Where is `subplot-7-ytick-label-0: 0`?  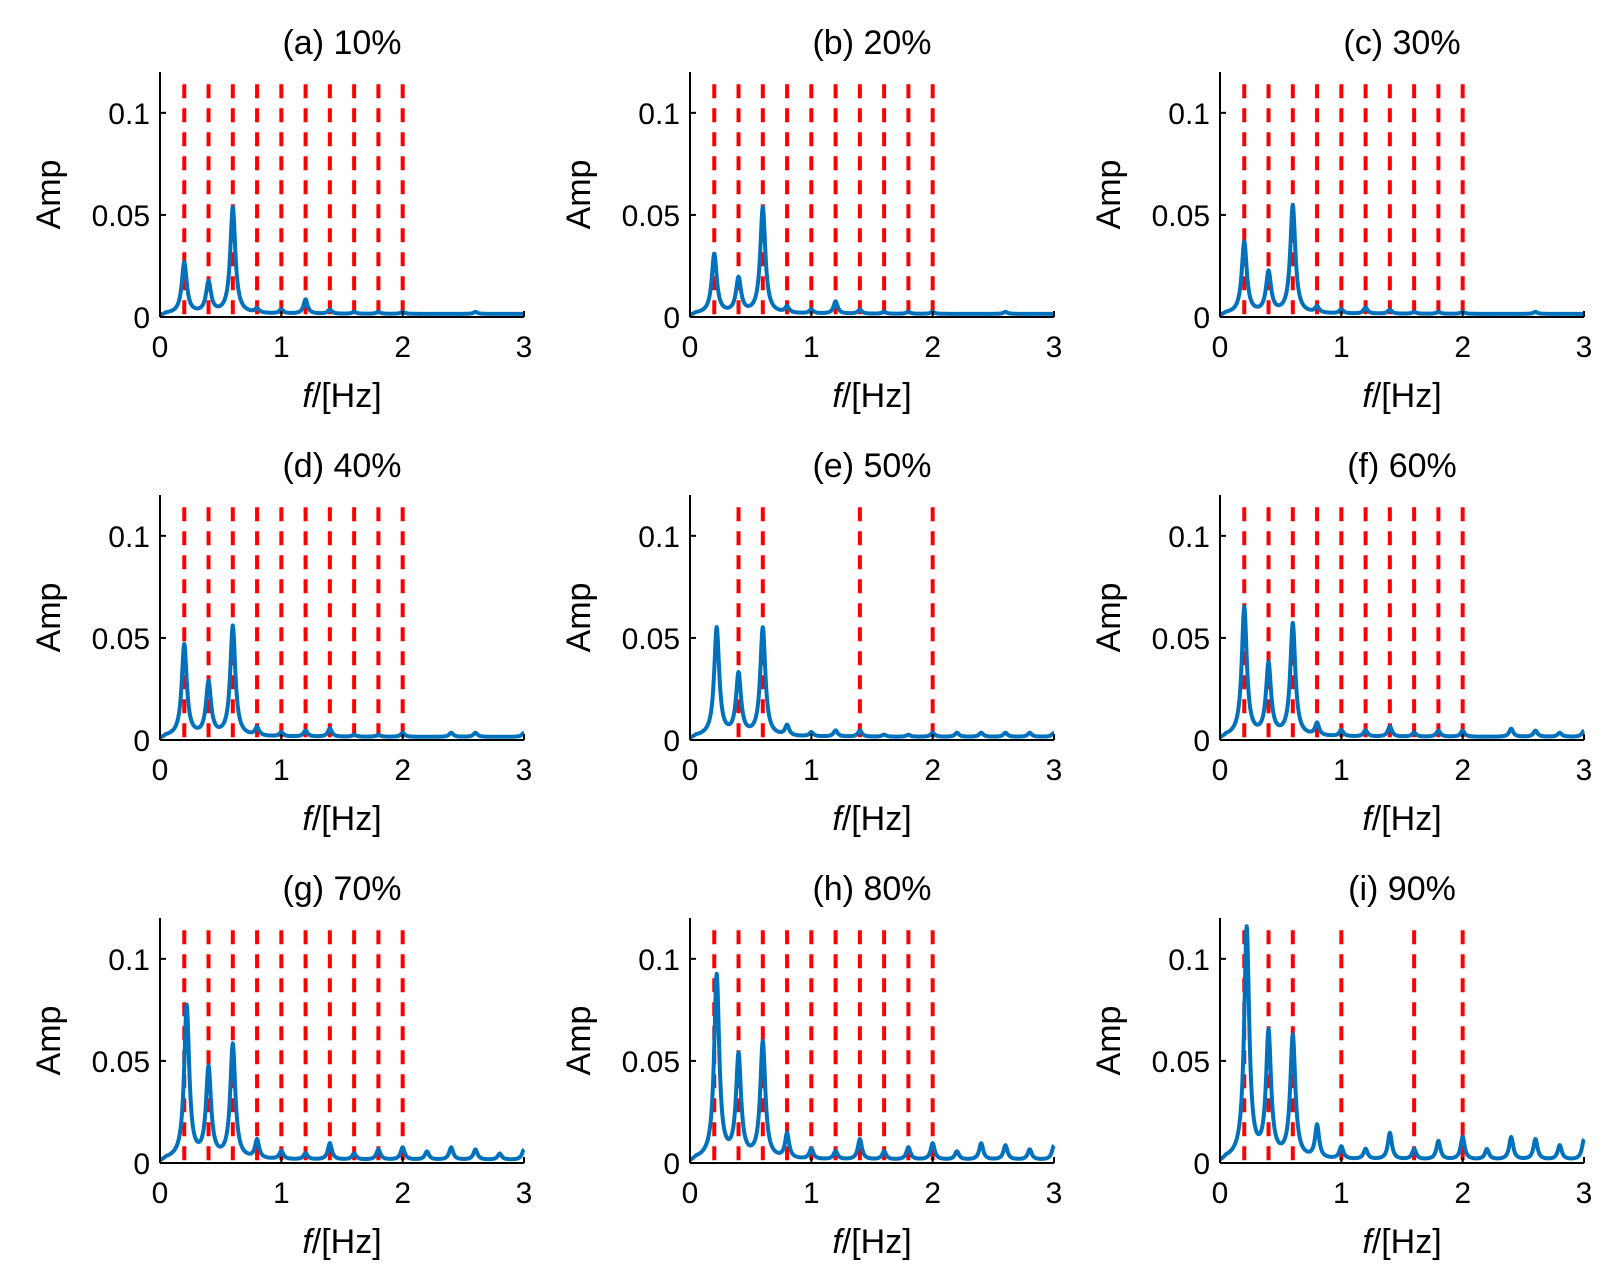
subplot-7-ytick-label-0: 0 is located at coordinates (671, 1164).